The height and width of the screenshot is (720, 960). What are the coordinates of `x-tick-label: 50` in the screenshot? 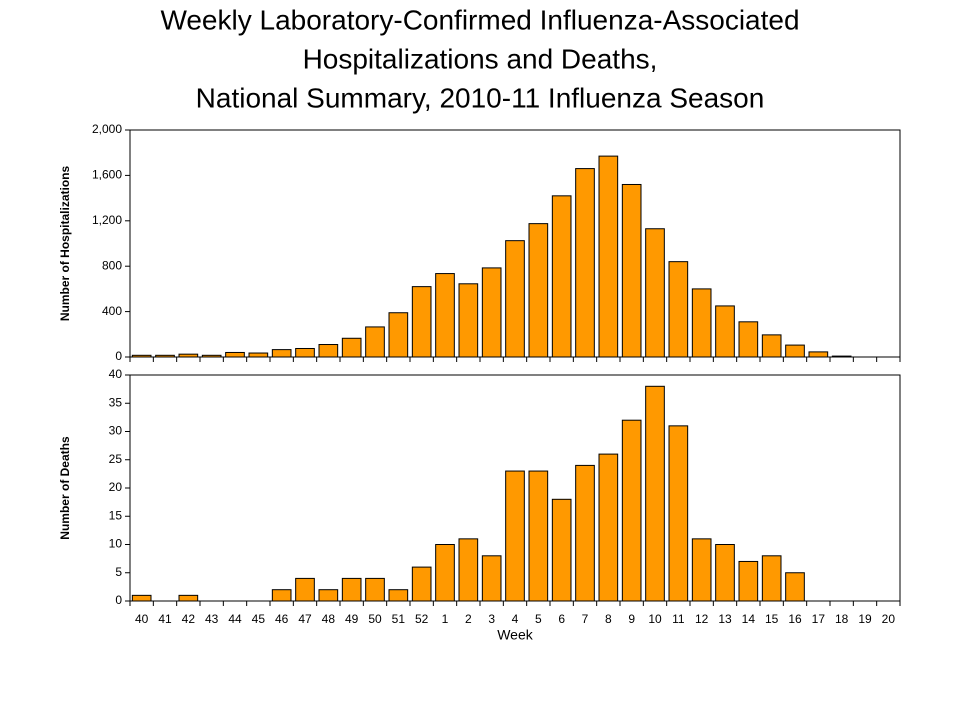 It's located at (375, 619).